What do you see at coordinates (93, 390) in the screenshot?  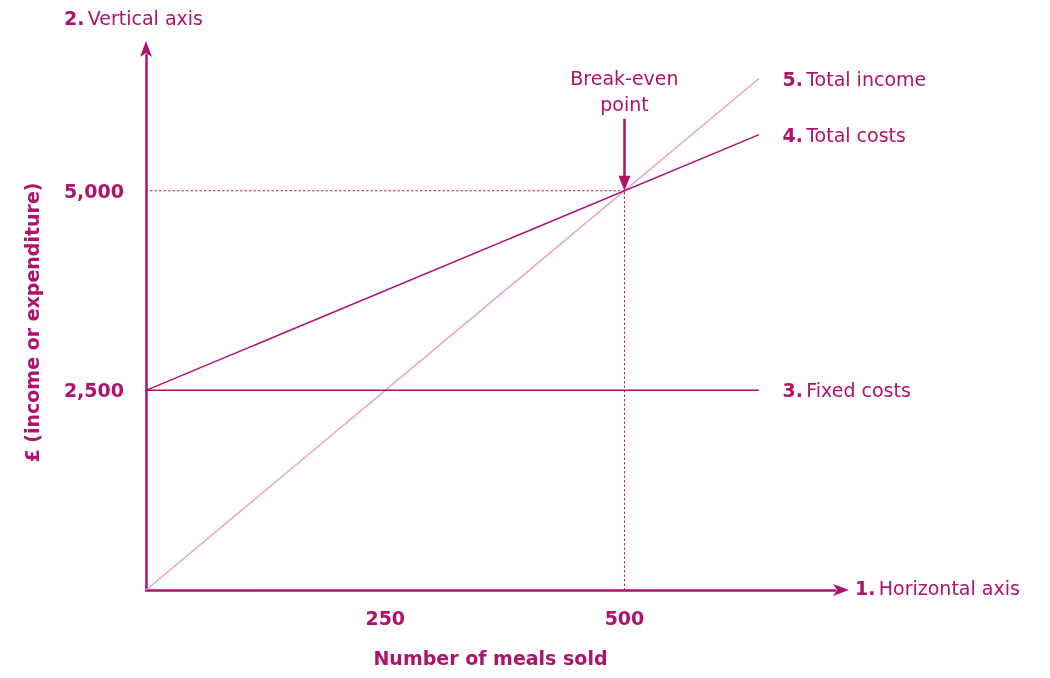 I see `y-tick-label: 2,500` at bounding box center [93, 390].